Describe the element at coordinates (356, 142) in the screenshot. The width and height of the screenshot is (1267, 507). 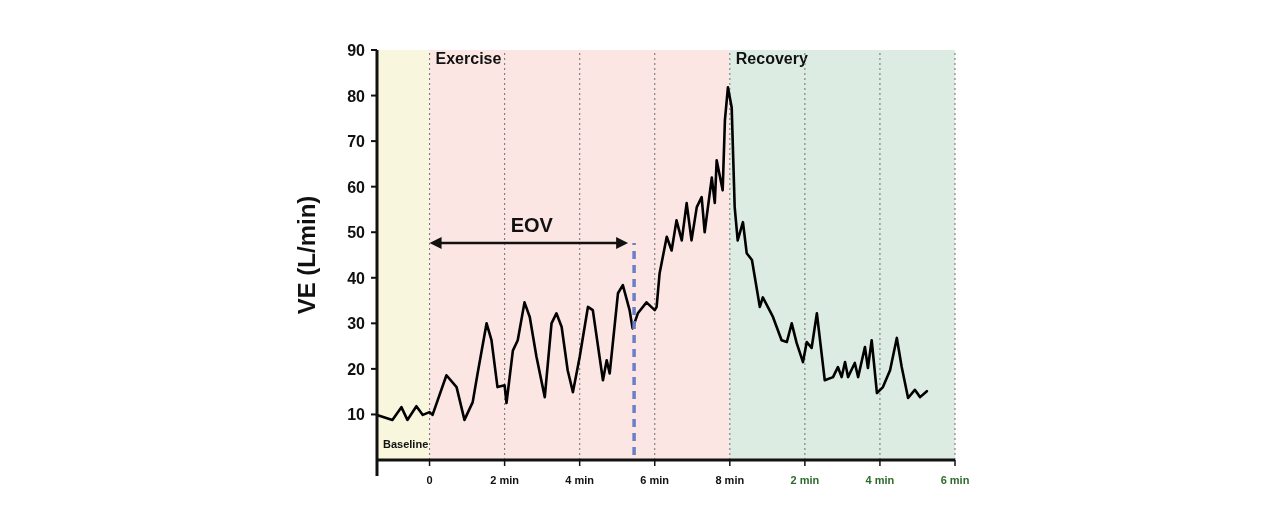
I see `y-tick-label: 70` at that location.